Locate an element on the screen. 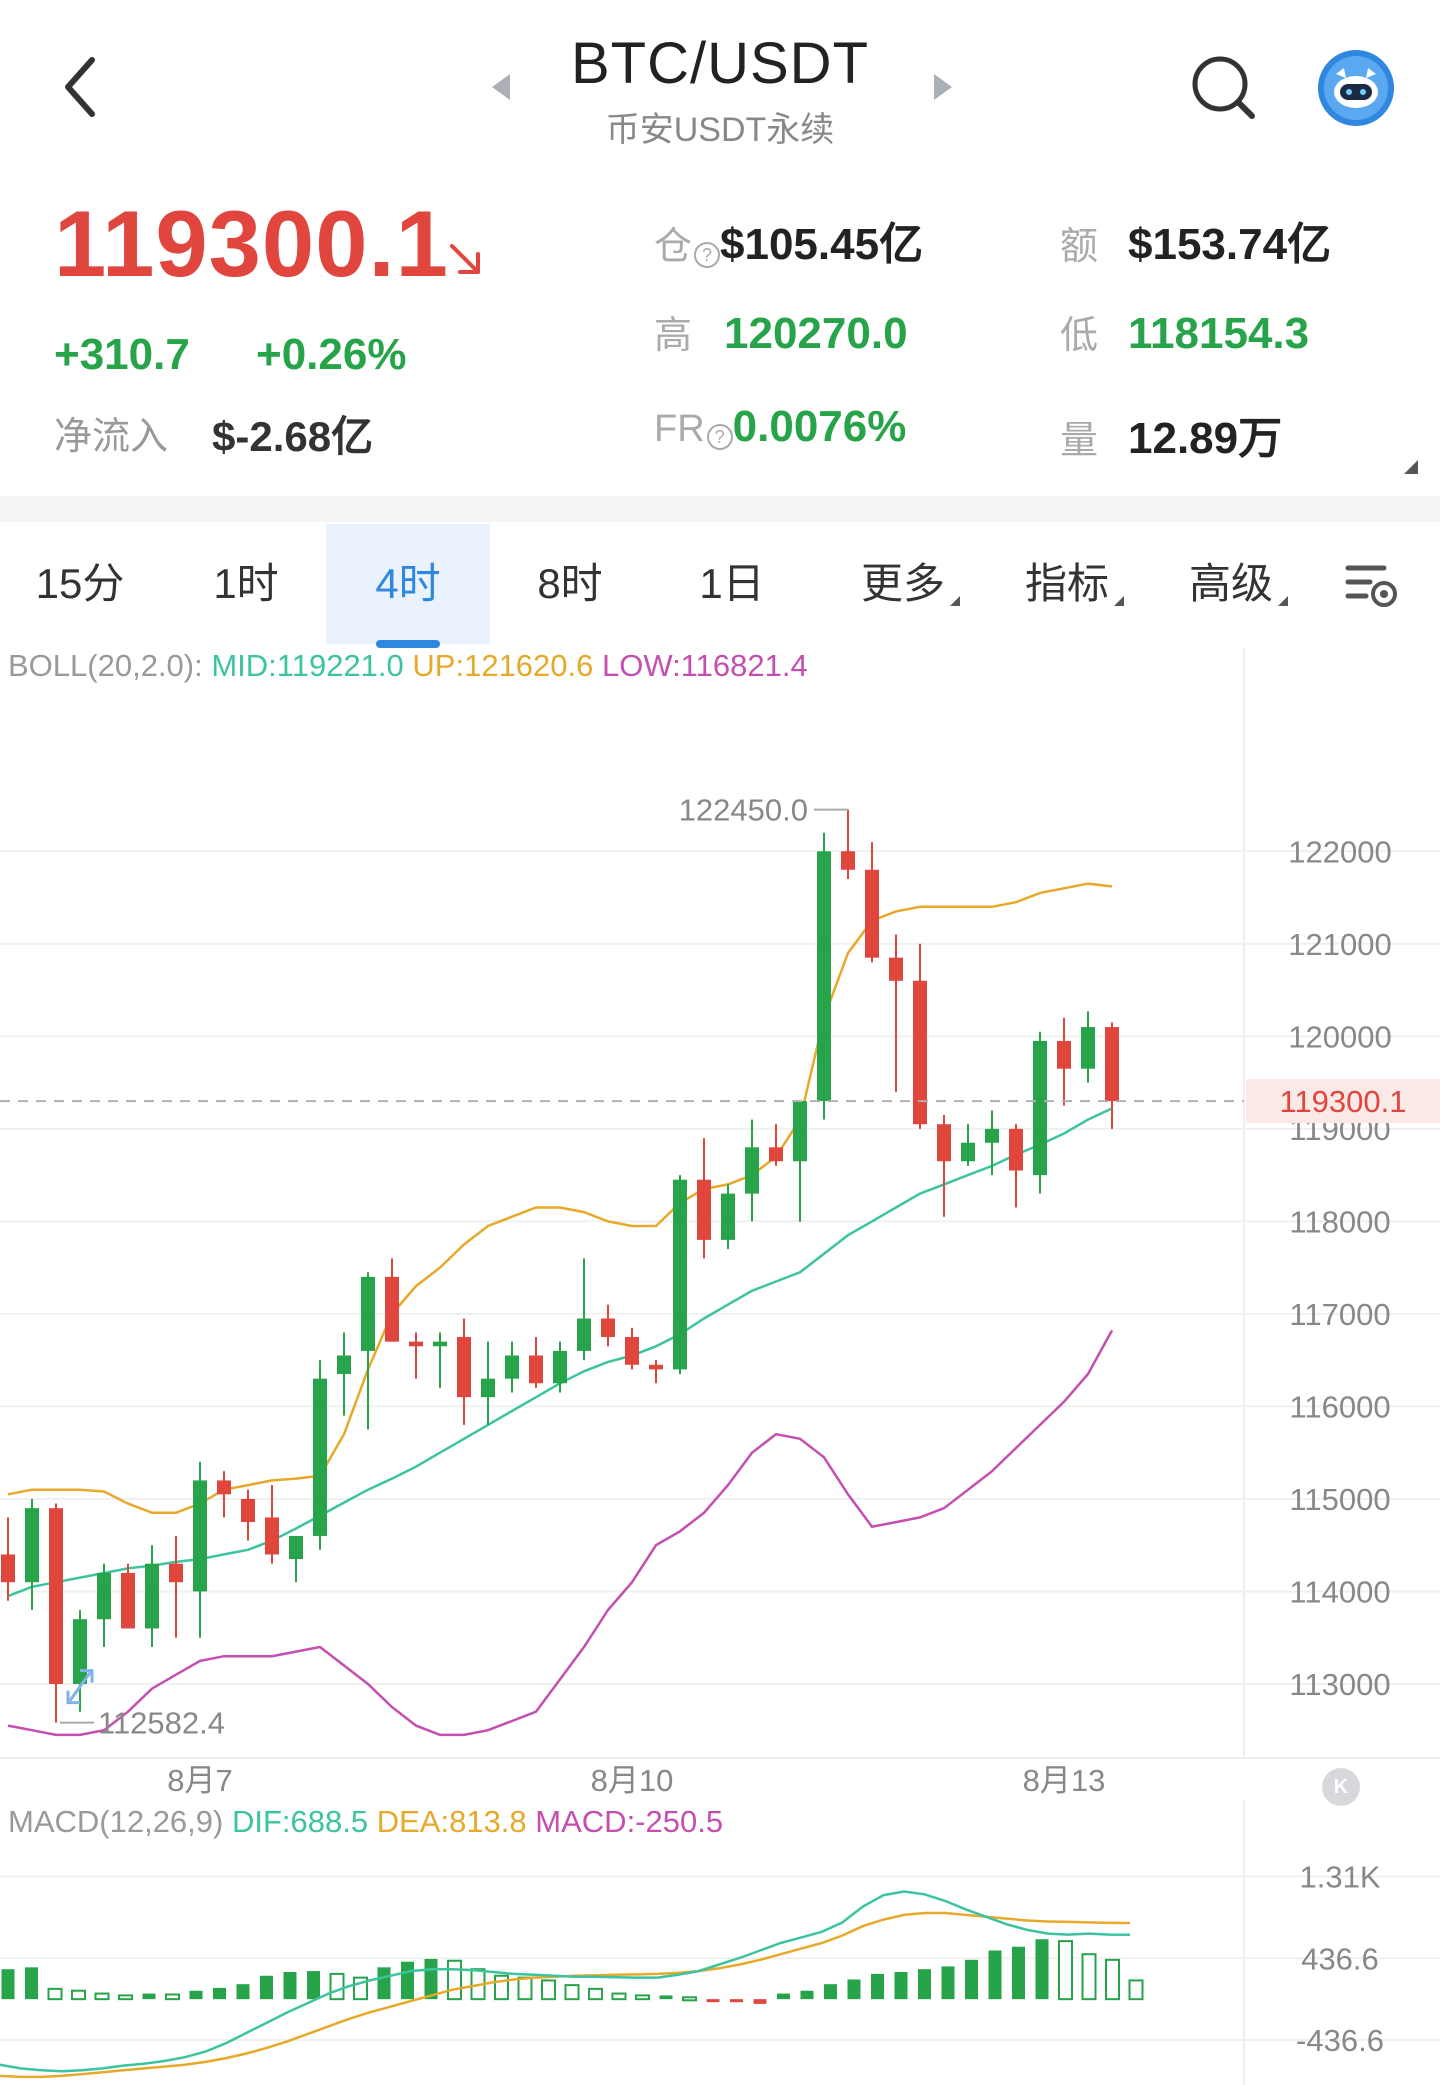 Image resolution: width=1440 pixels, height=2085 pixels. funding-rate-stat: FR? 0.0076% is located at coordinates (780, 427).